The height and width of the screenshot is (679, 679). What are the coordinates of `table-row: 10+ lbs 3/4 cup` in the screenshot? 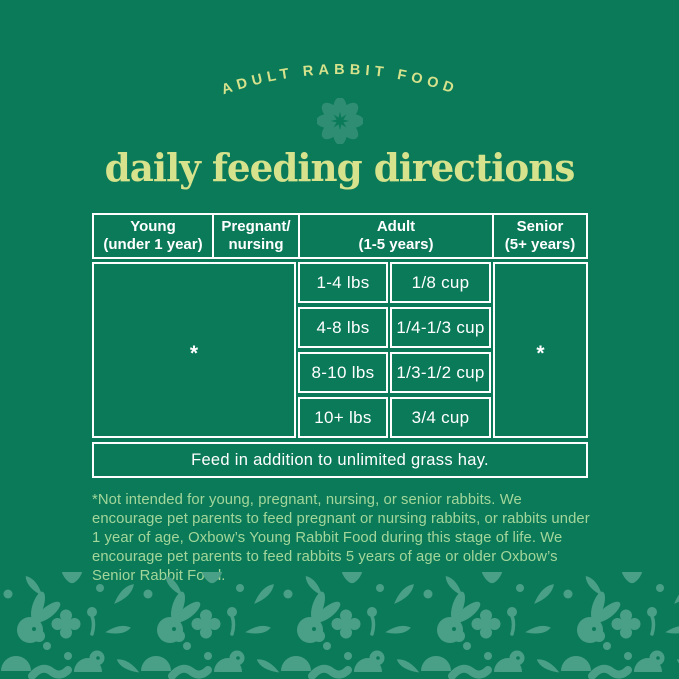 It's located at (394, 417).